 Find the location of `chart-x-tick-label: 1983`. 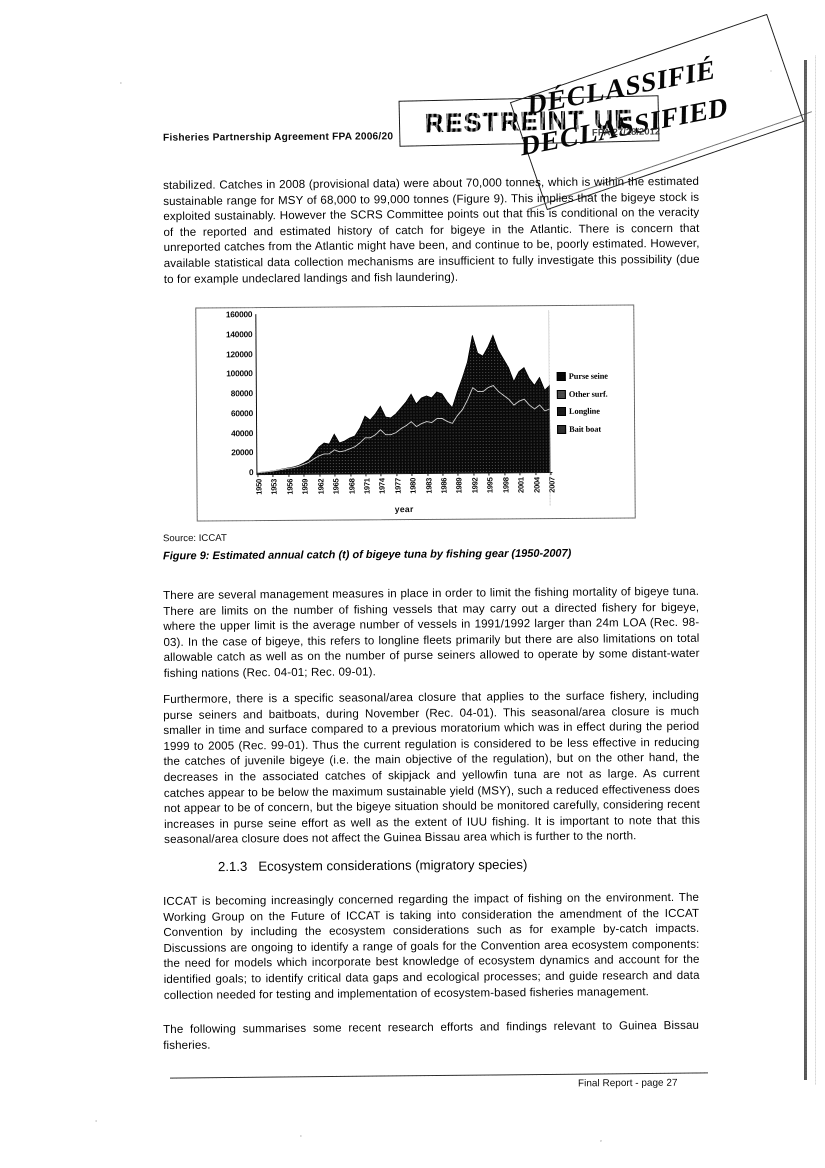

chart-x-tick-label: 1983 is located at coordinates (429, 485).